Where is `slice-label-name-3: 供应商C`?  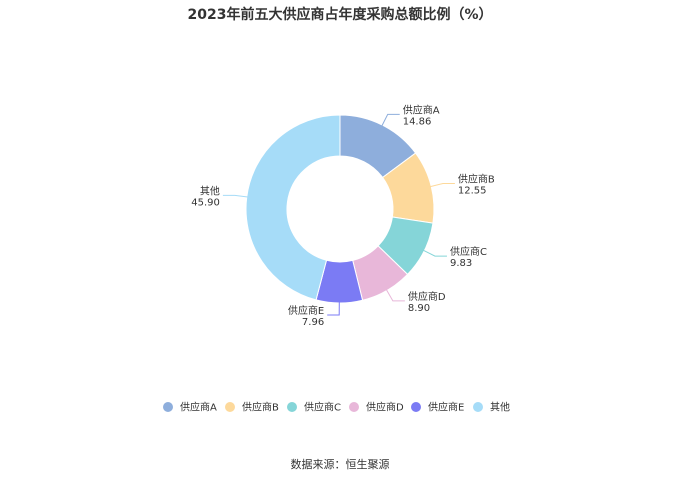
slice-label-name-3: 供应商C is located at coordinates (468, 251).